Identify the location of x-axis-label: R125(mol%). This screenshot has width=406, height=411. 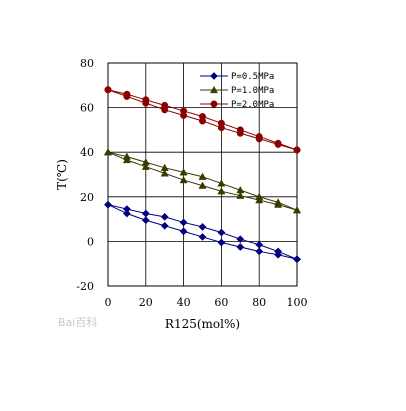
(202, 324).